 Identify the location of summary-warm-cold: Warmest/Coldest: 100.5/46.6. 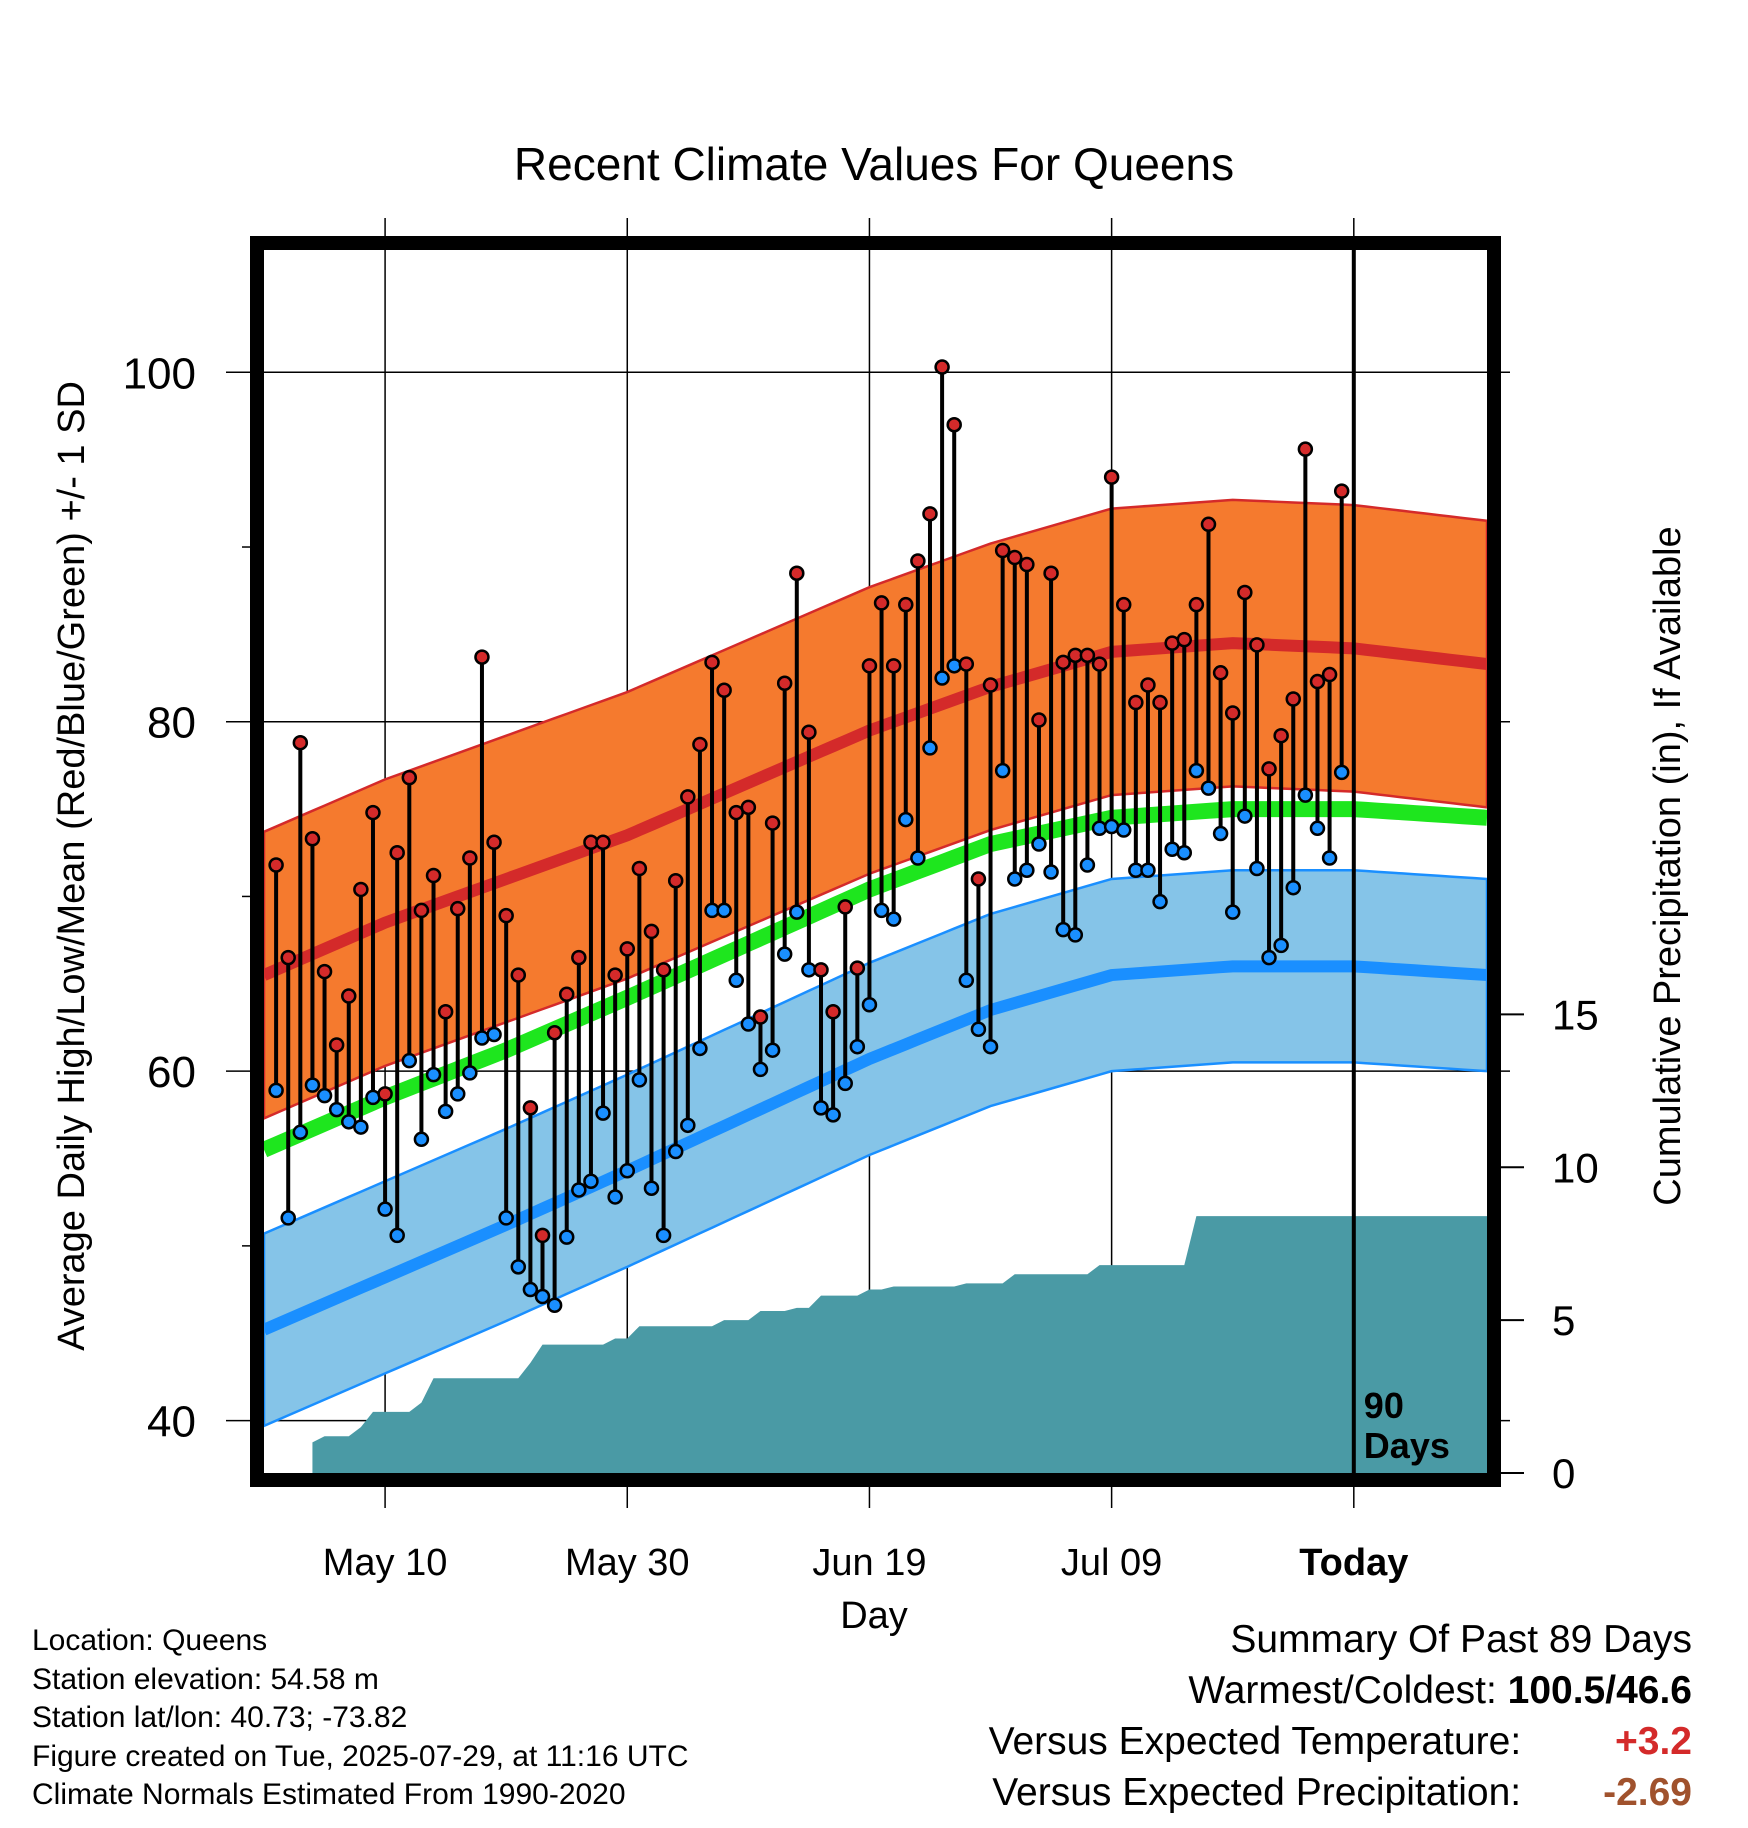
(1340, 1690).